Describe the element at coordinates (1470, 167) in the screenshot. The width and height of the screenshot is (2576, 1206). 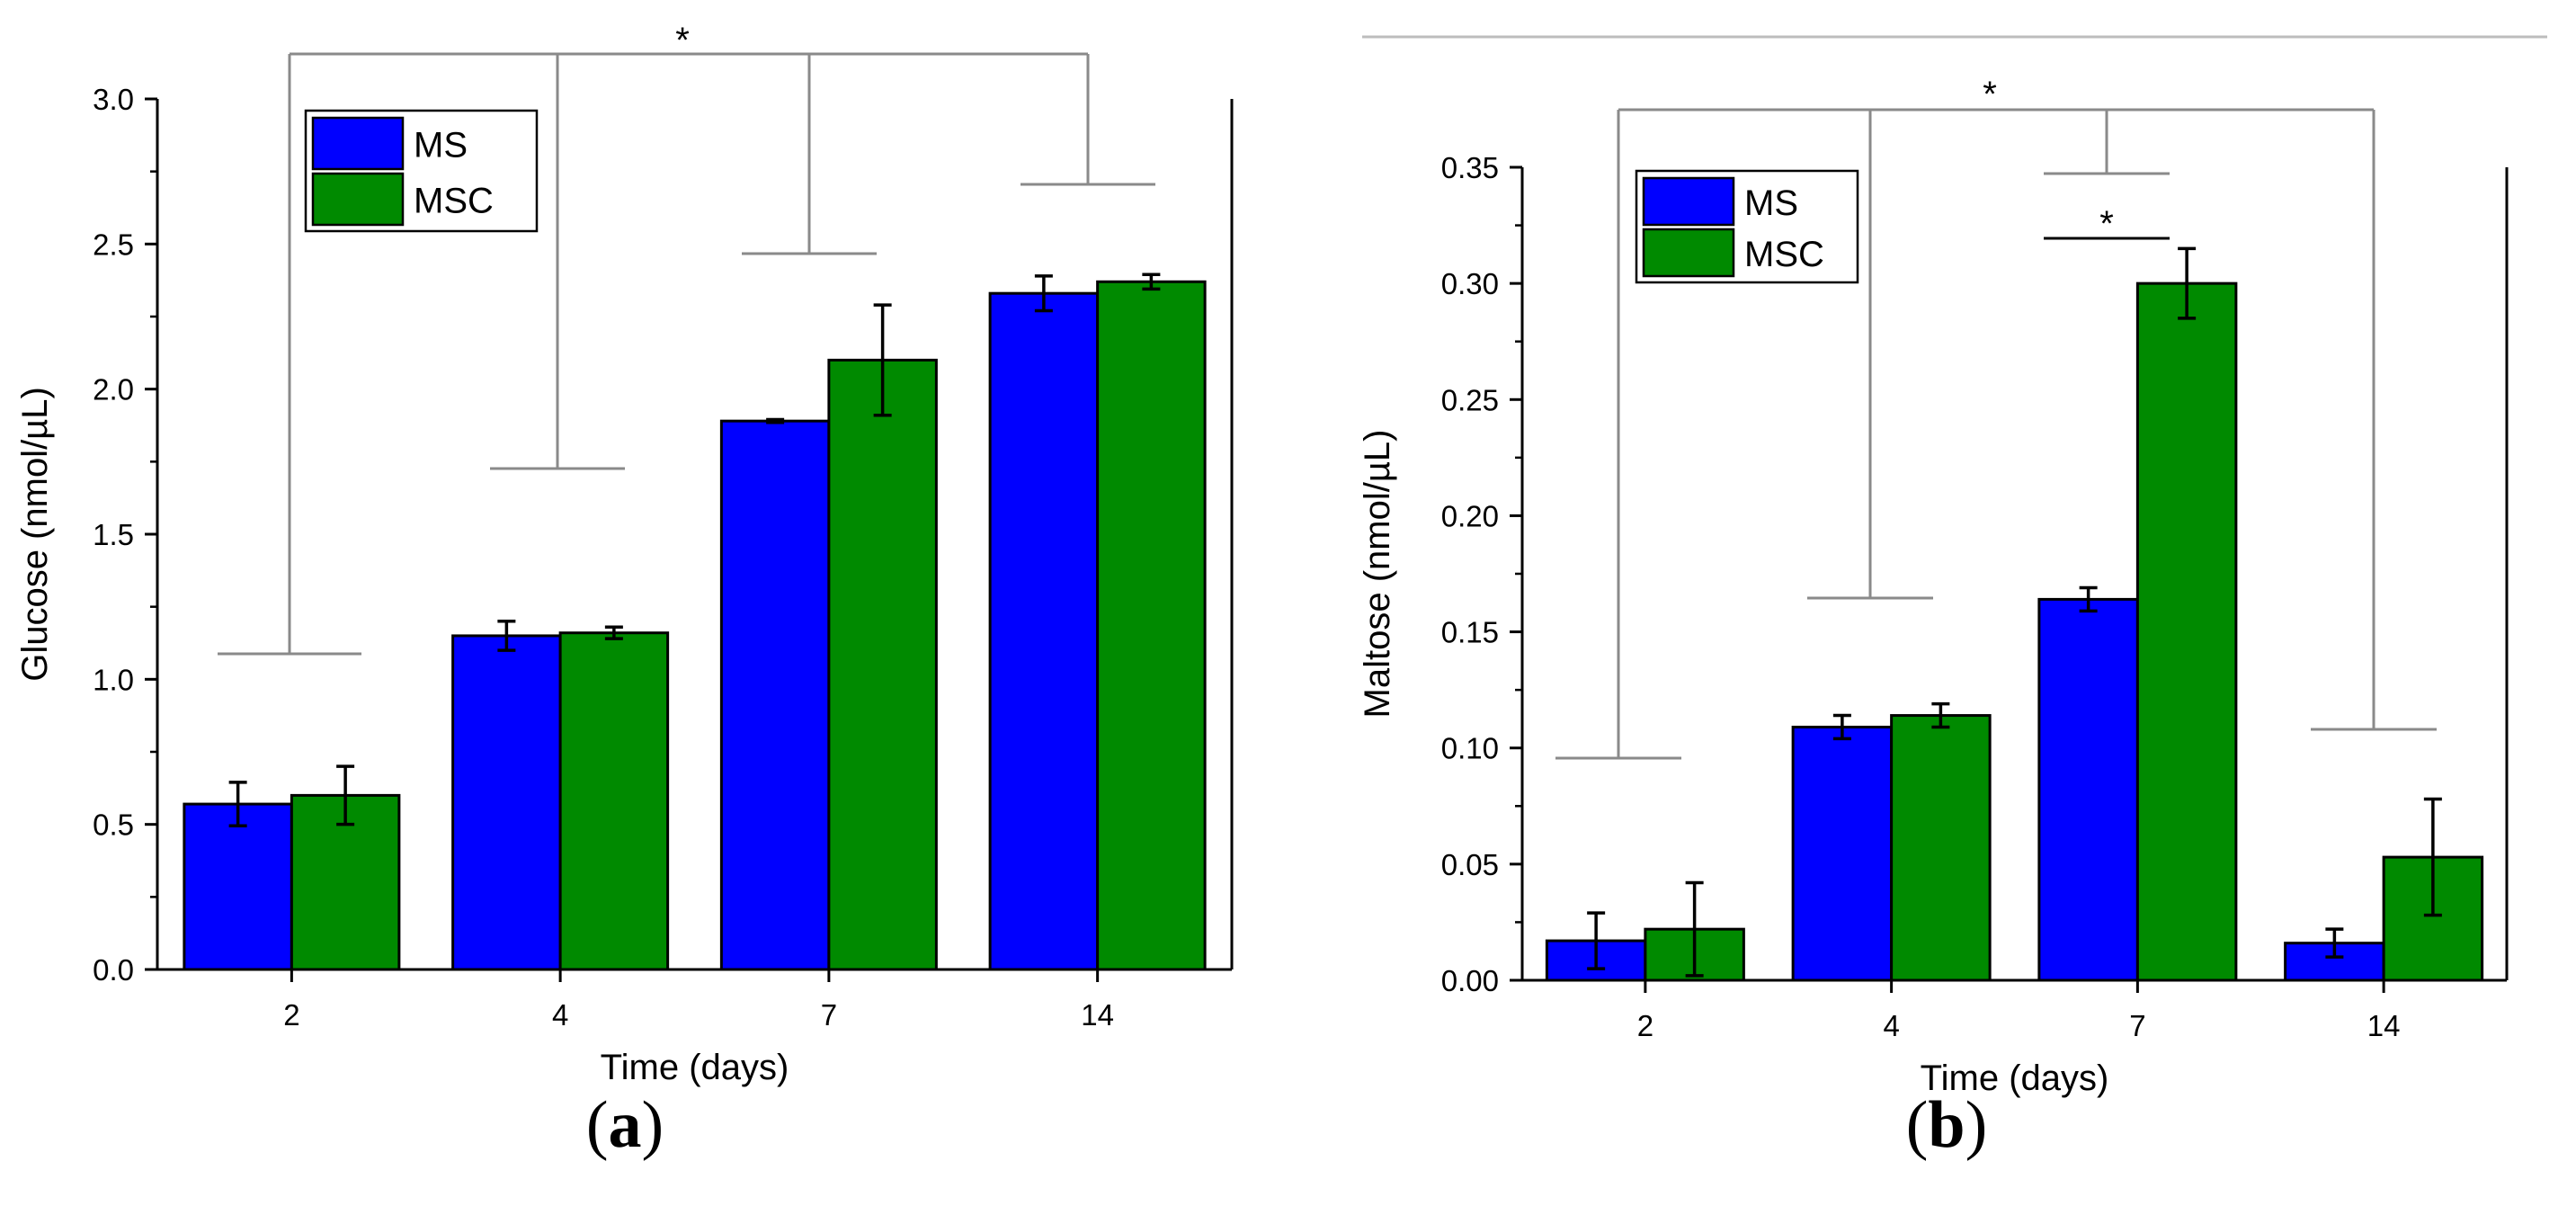
I see `y-tick-label: 0.35` at that location.